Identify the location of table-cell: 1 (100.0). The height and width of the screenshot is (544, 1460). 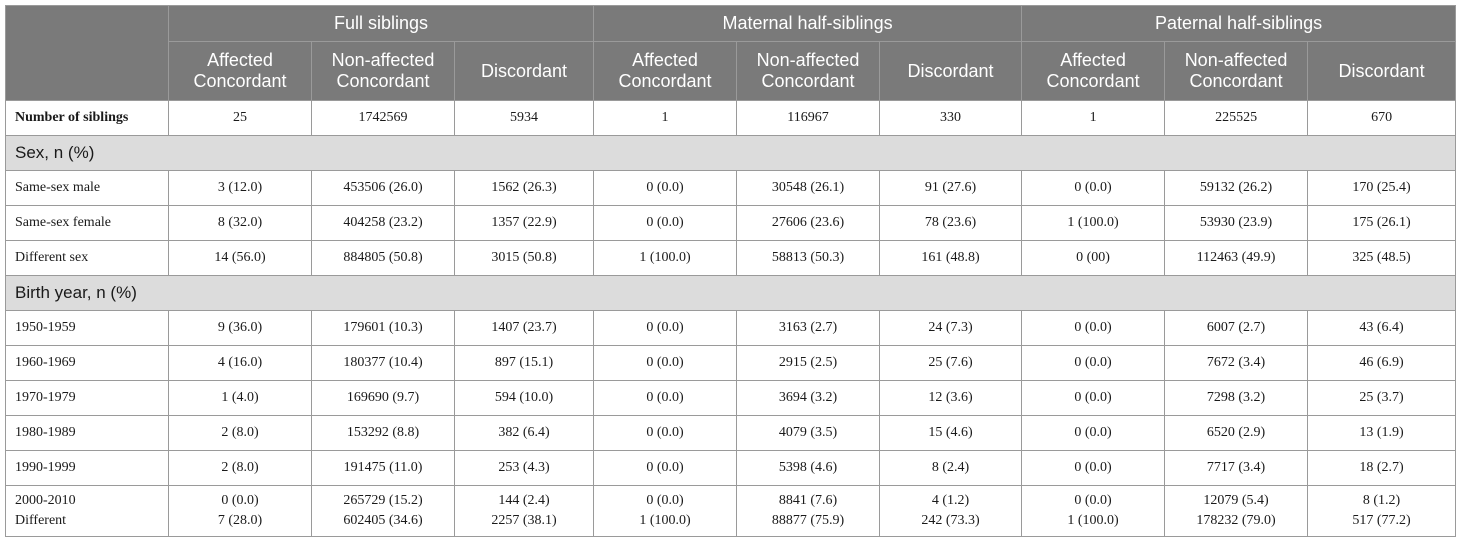
(1093, 223).